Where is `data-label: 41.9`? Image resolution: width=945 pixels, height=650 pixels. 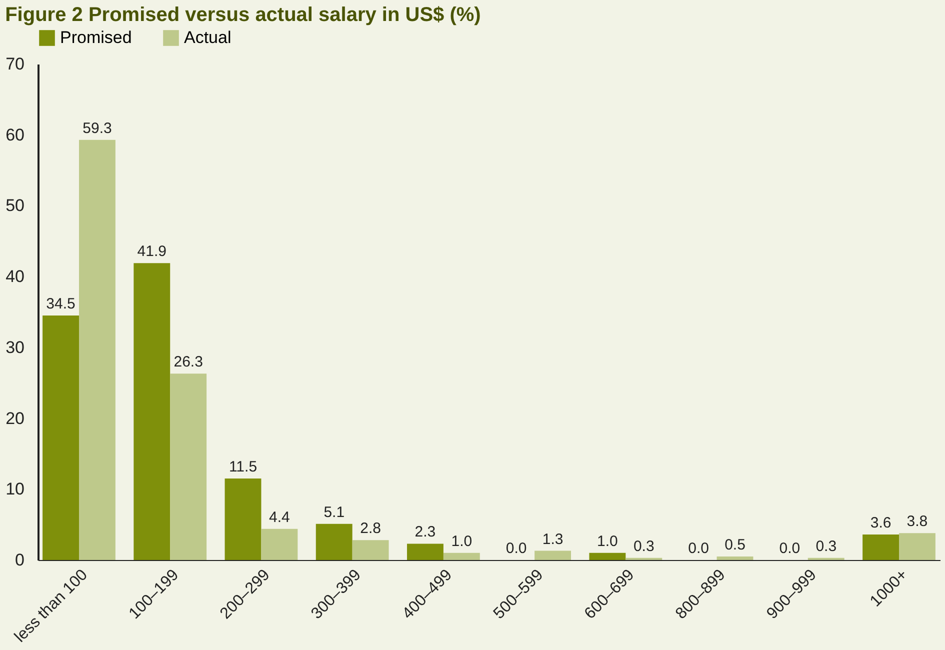
data-label: 41.9 is located at coordinates (151, 251).